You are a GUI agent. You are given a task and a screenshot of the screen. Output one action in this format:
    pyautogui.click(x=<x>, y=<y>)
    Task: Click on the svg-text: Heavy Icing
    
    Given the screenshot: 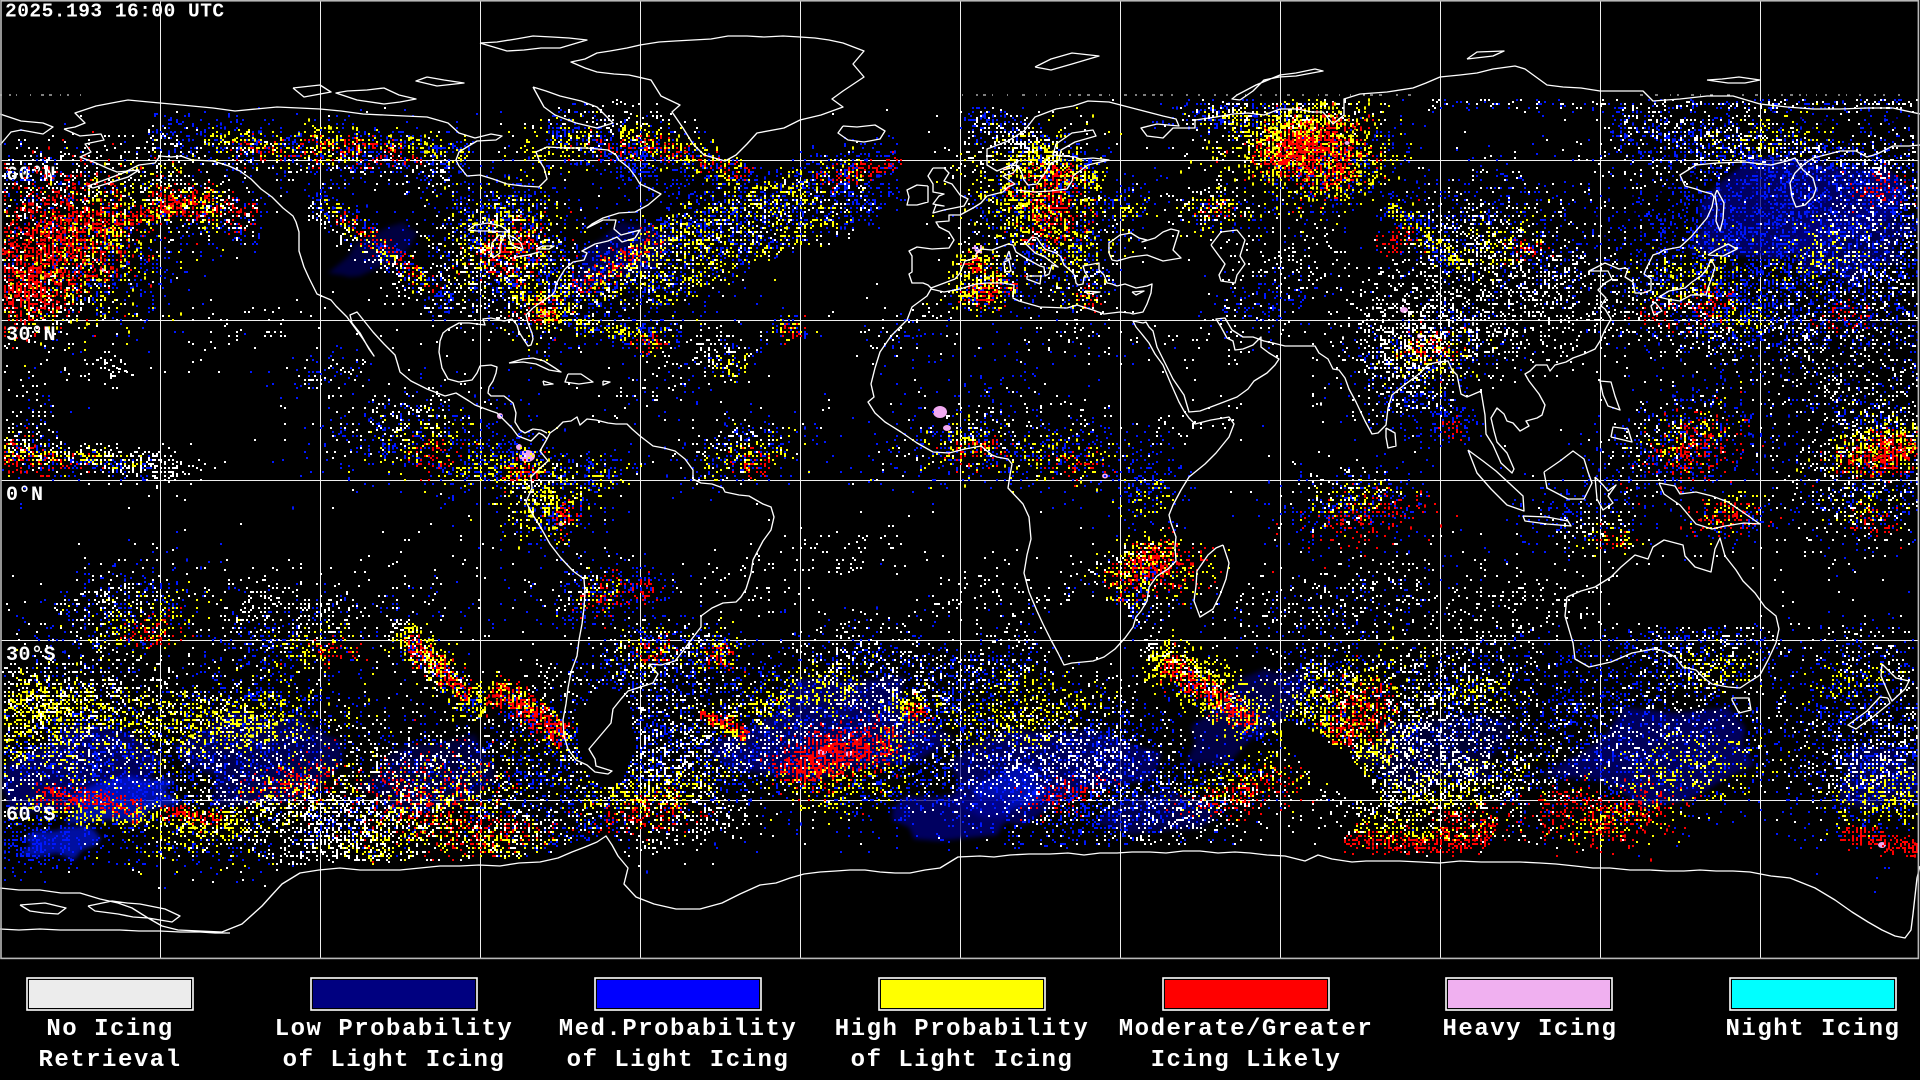 What is the action you would take?
    pyautogui.click(x=1530, y=1029)
    